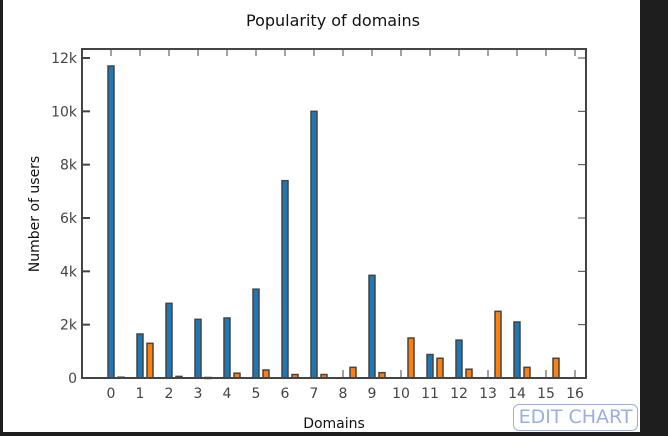 The width and height of the screenshot is (668, 436). I want to click on x-tick-label: 6, so click(285, 394).